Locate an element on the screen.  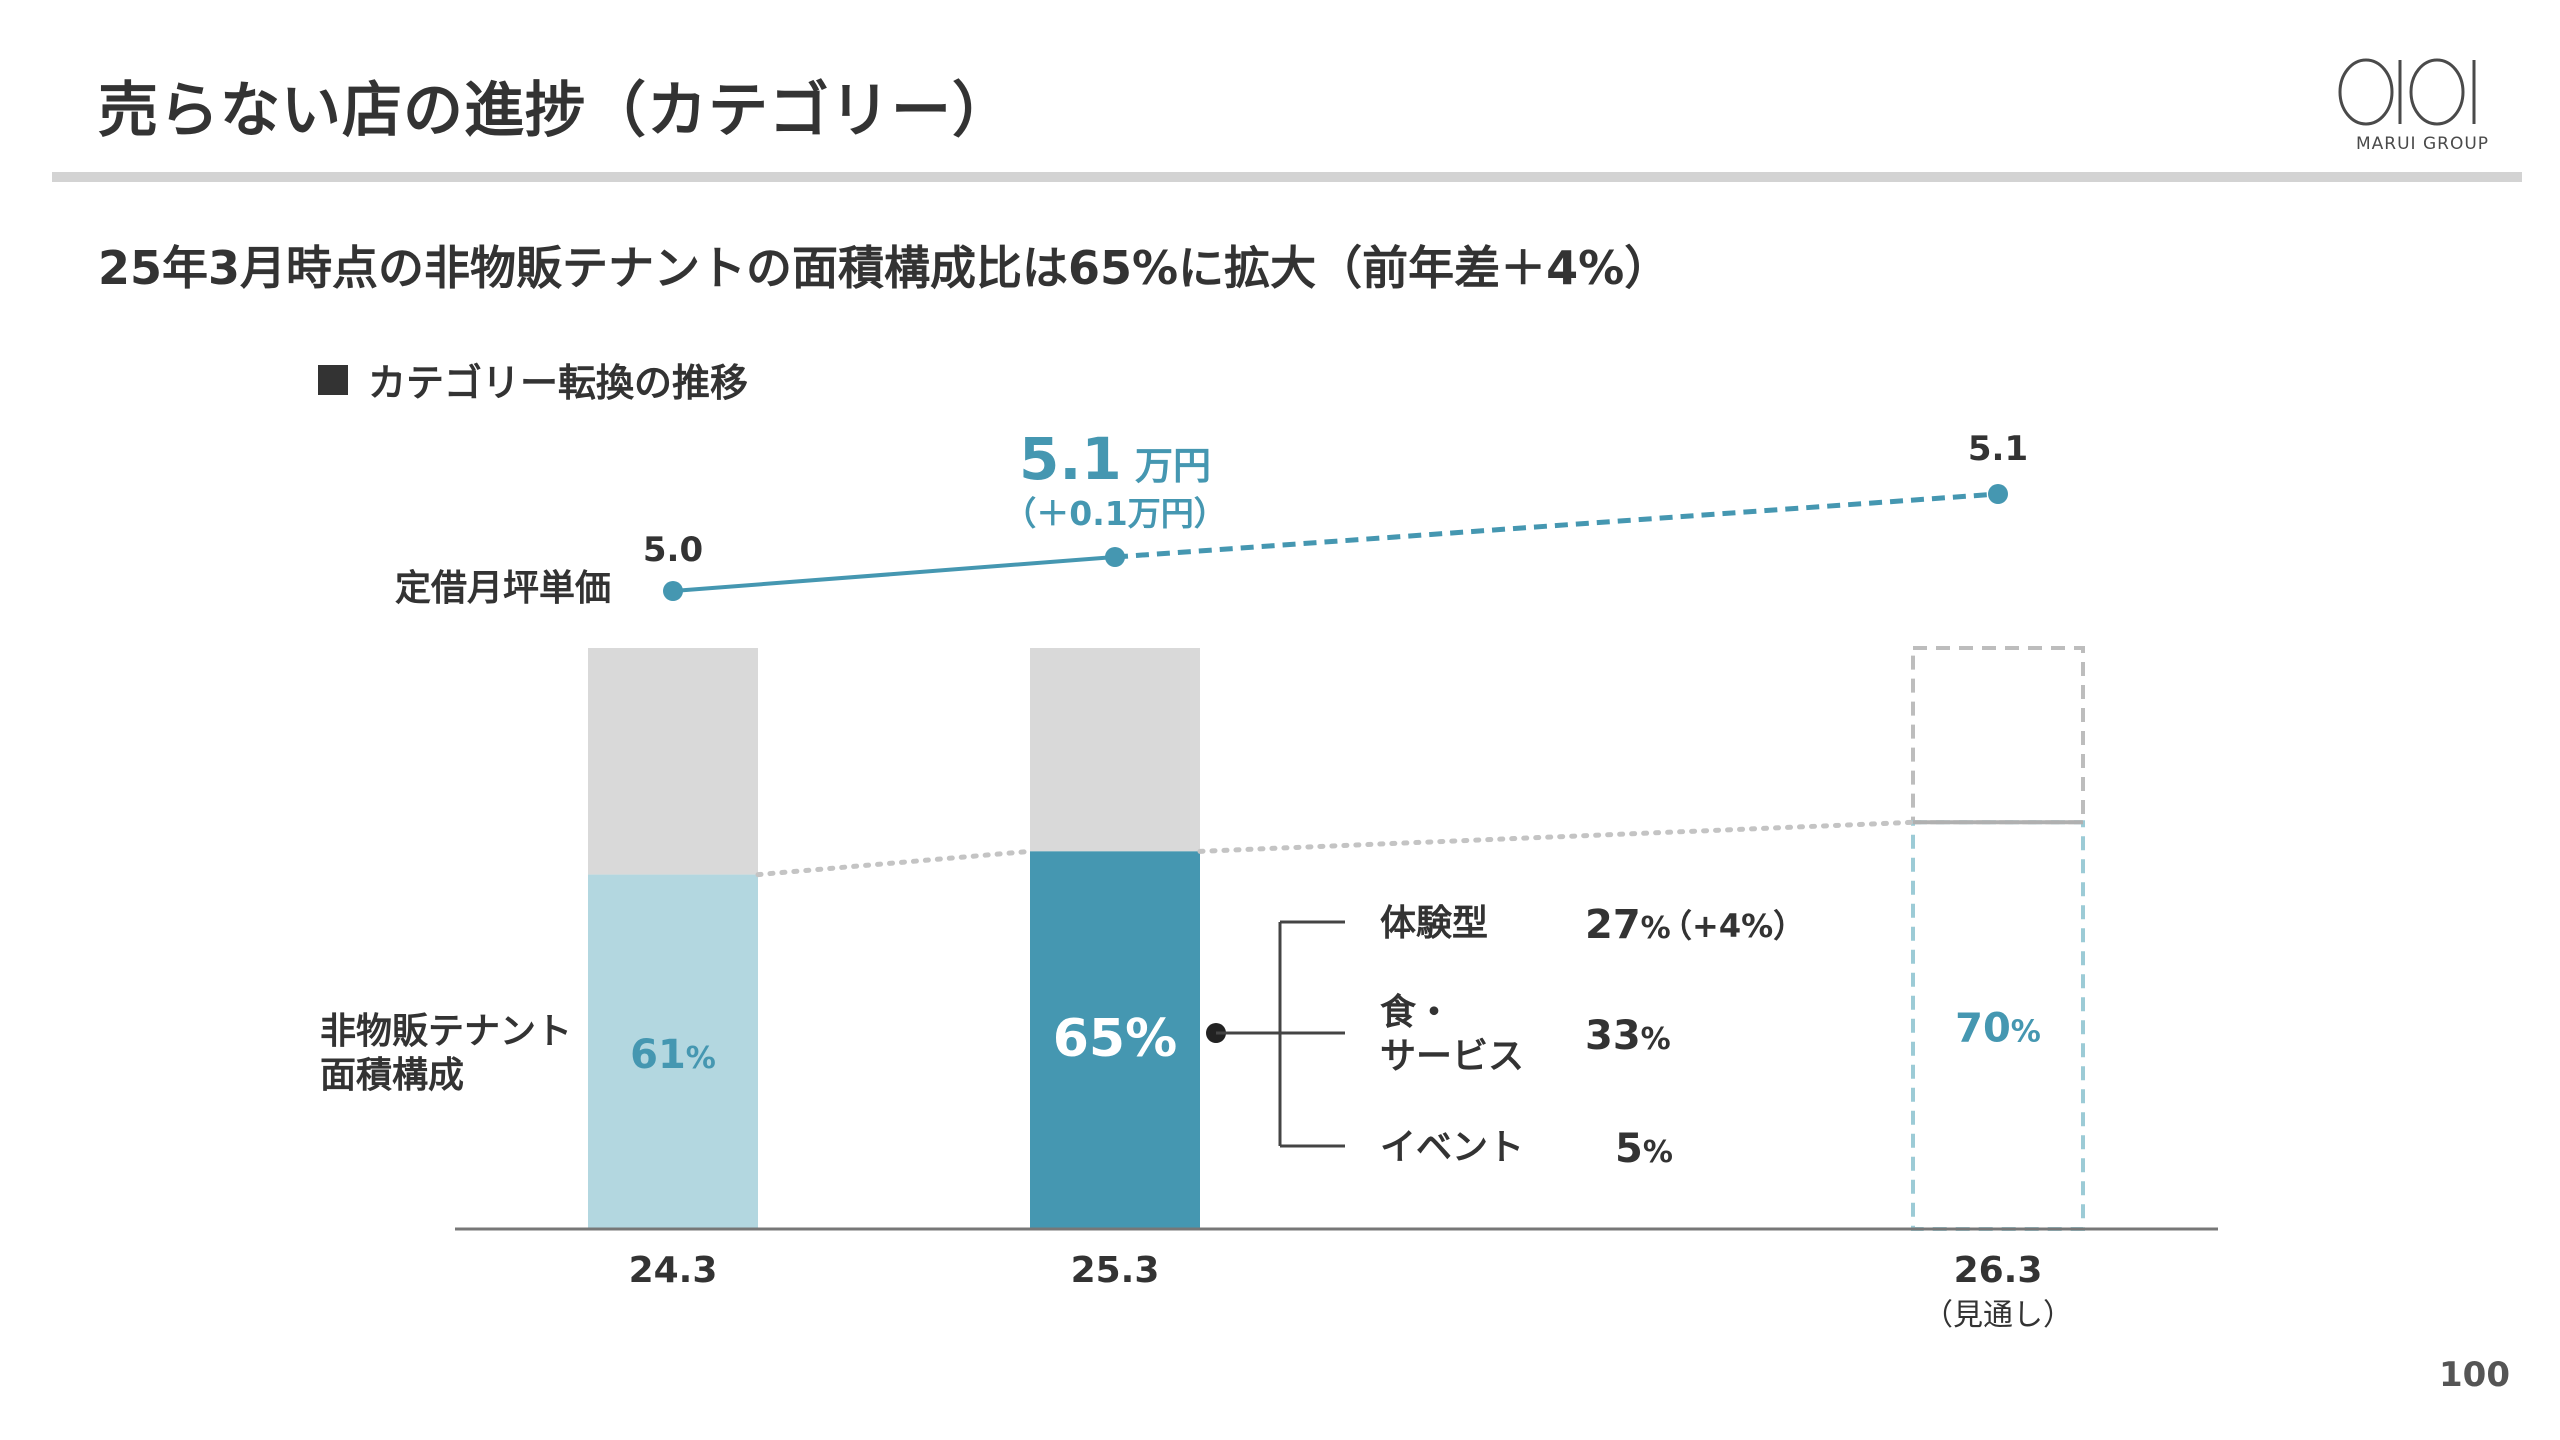
share-value-label-0: 61% is located at coordinates (673, 1055).